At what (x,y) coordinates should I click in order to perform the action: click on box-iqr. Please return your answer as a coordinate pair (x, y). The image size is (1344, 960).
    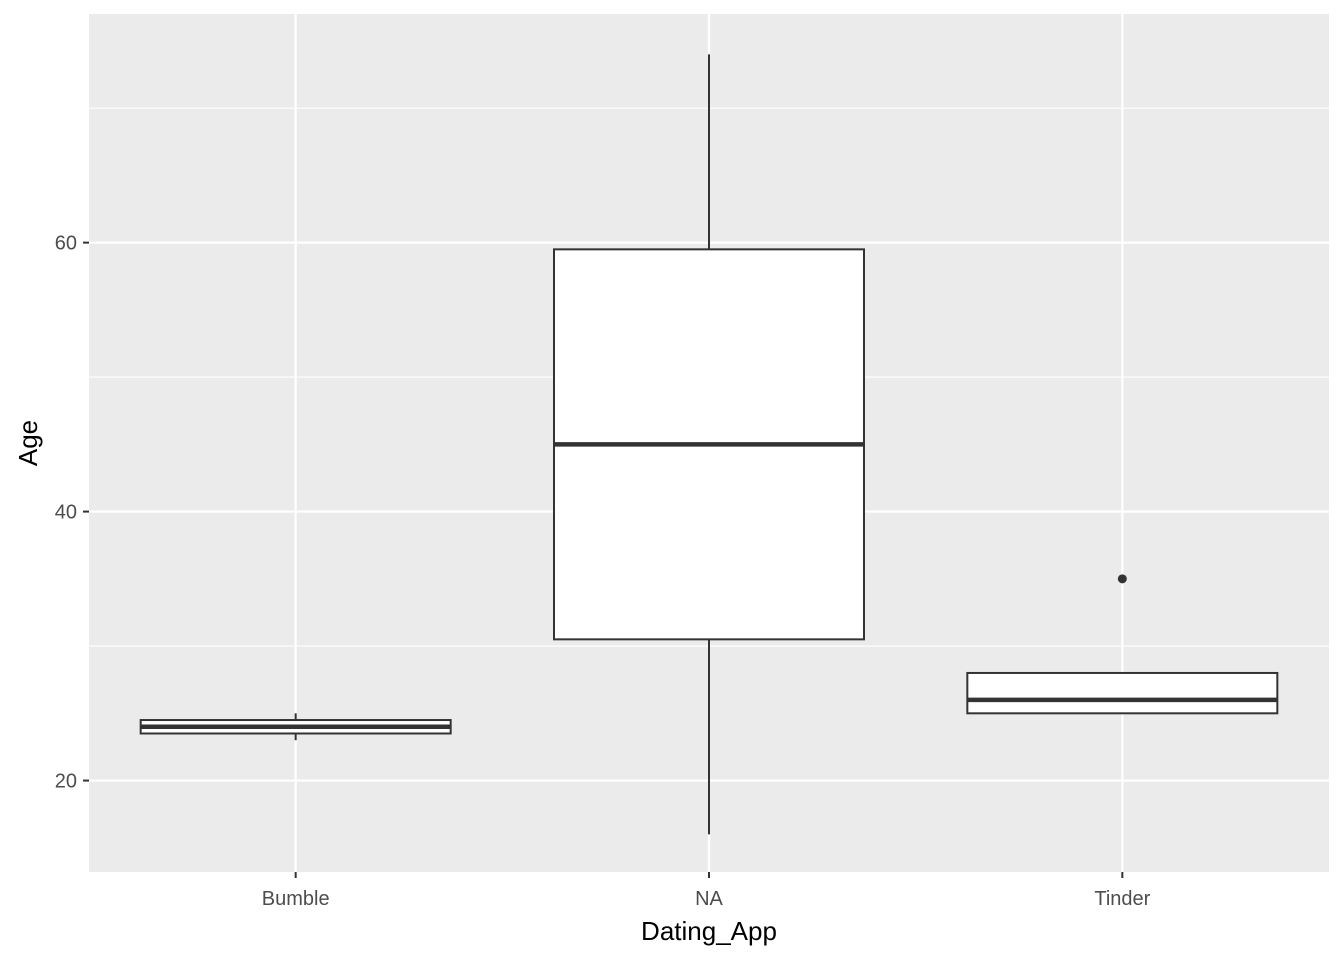
    Looking at the image, I should click on (1122, 693).